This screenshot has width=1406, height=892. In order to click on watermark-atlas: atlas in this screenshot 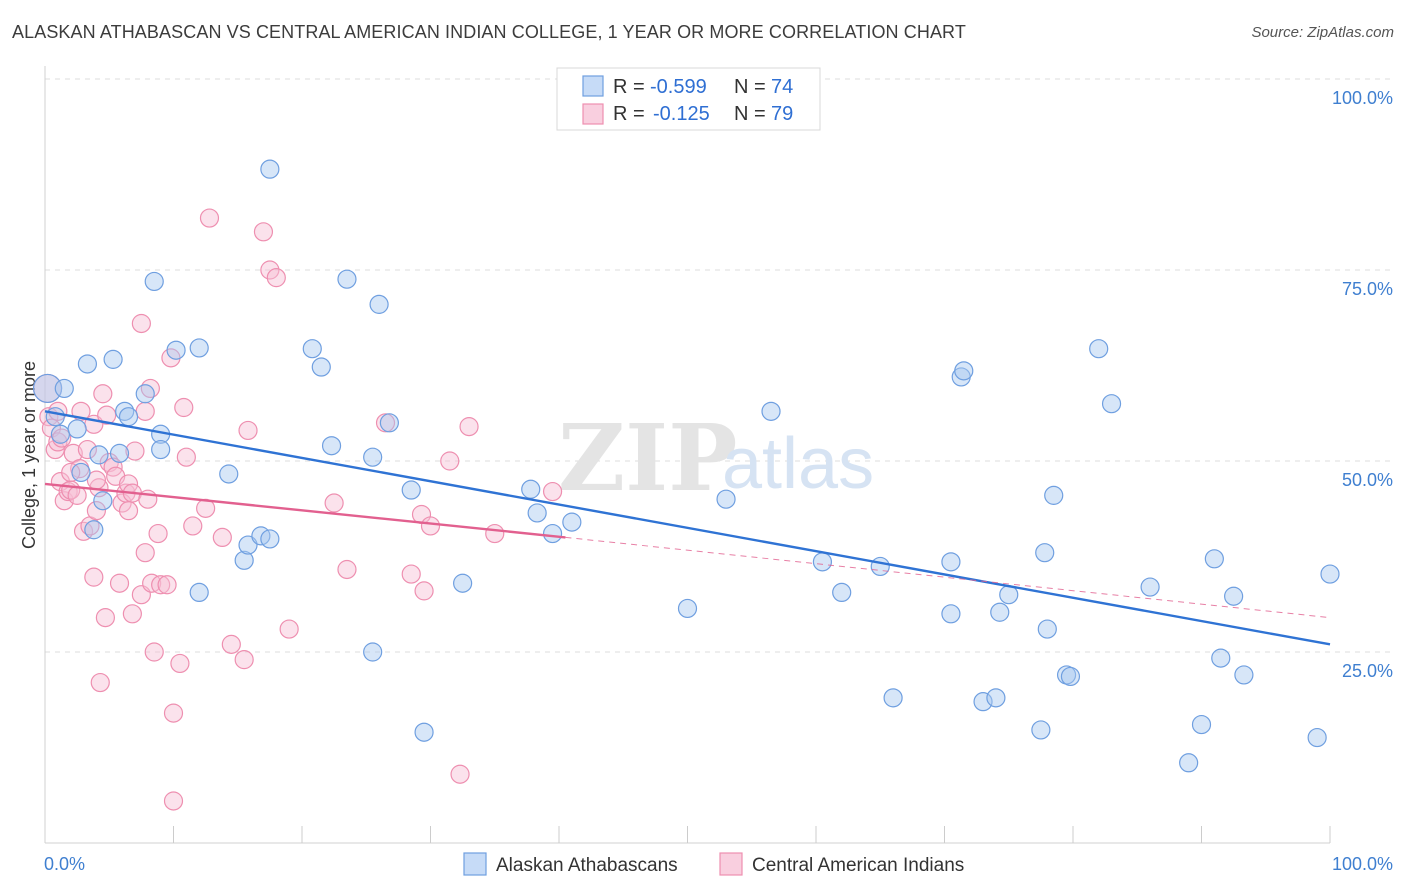, I will do `click(798, 464)`.